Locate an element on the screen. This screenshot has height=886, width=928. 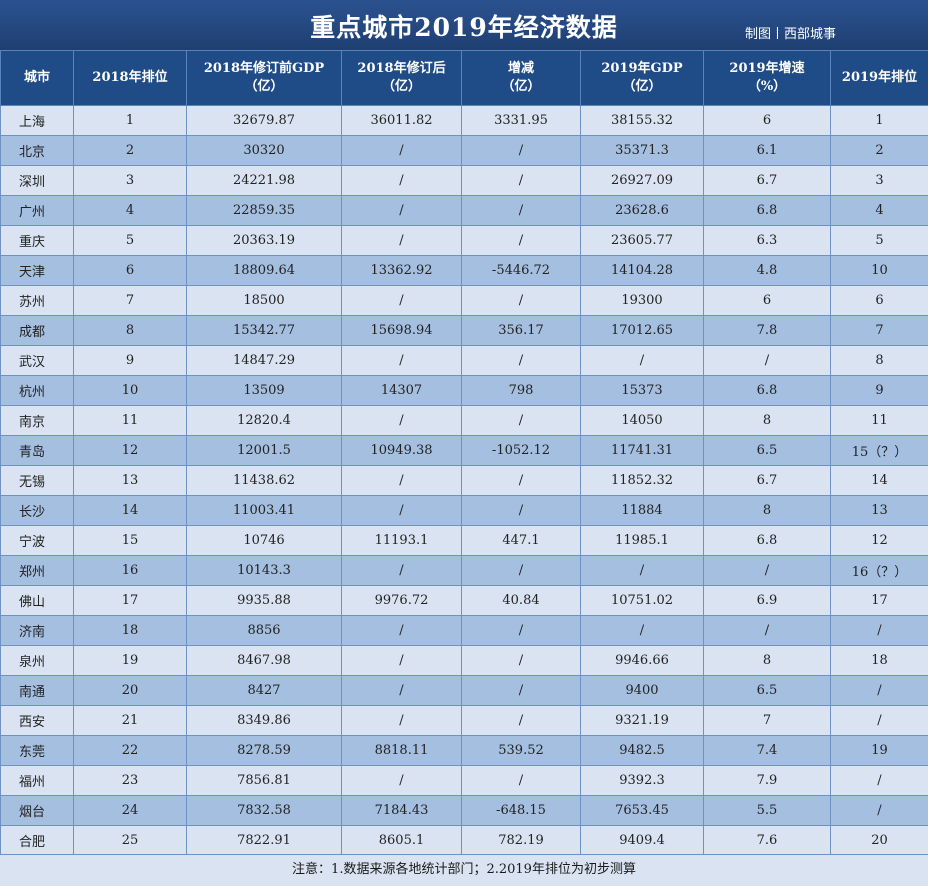
cell-rank-2019: 10 is located at coordinates (879, 271).